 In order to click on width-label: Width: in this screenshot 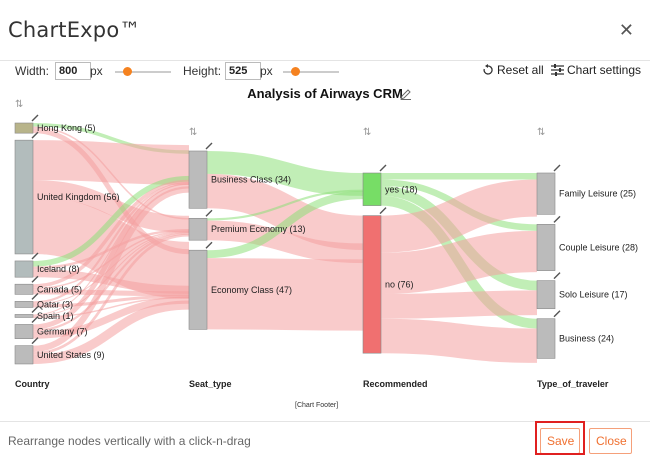, I will do `click(32, 71)`.